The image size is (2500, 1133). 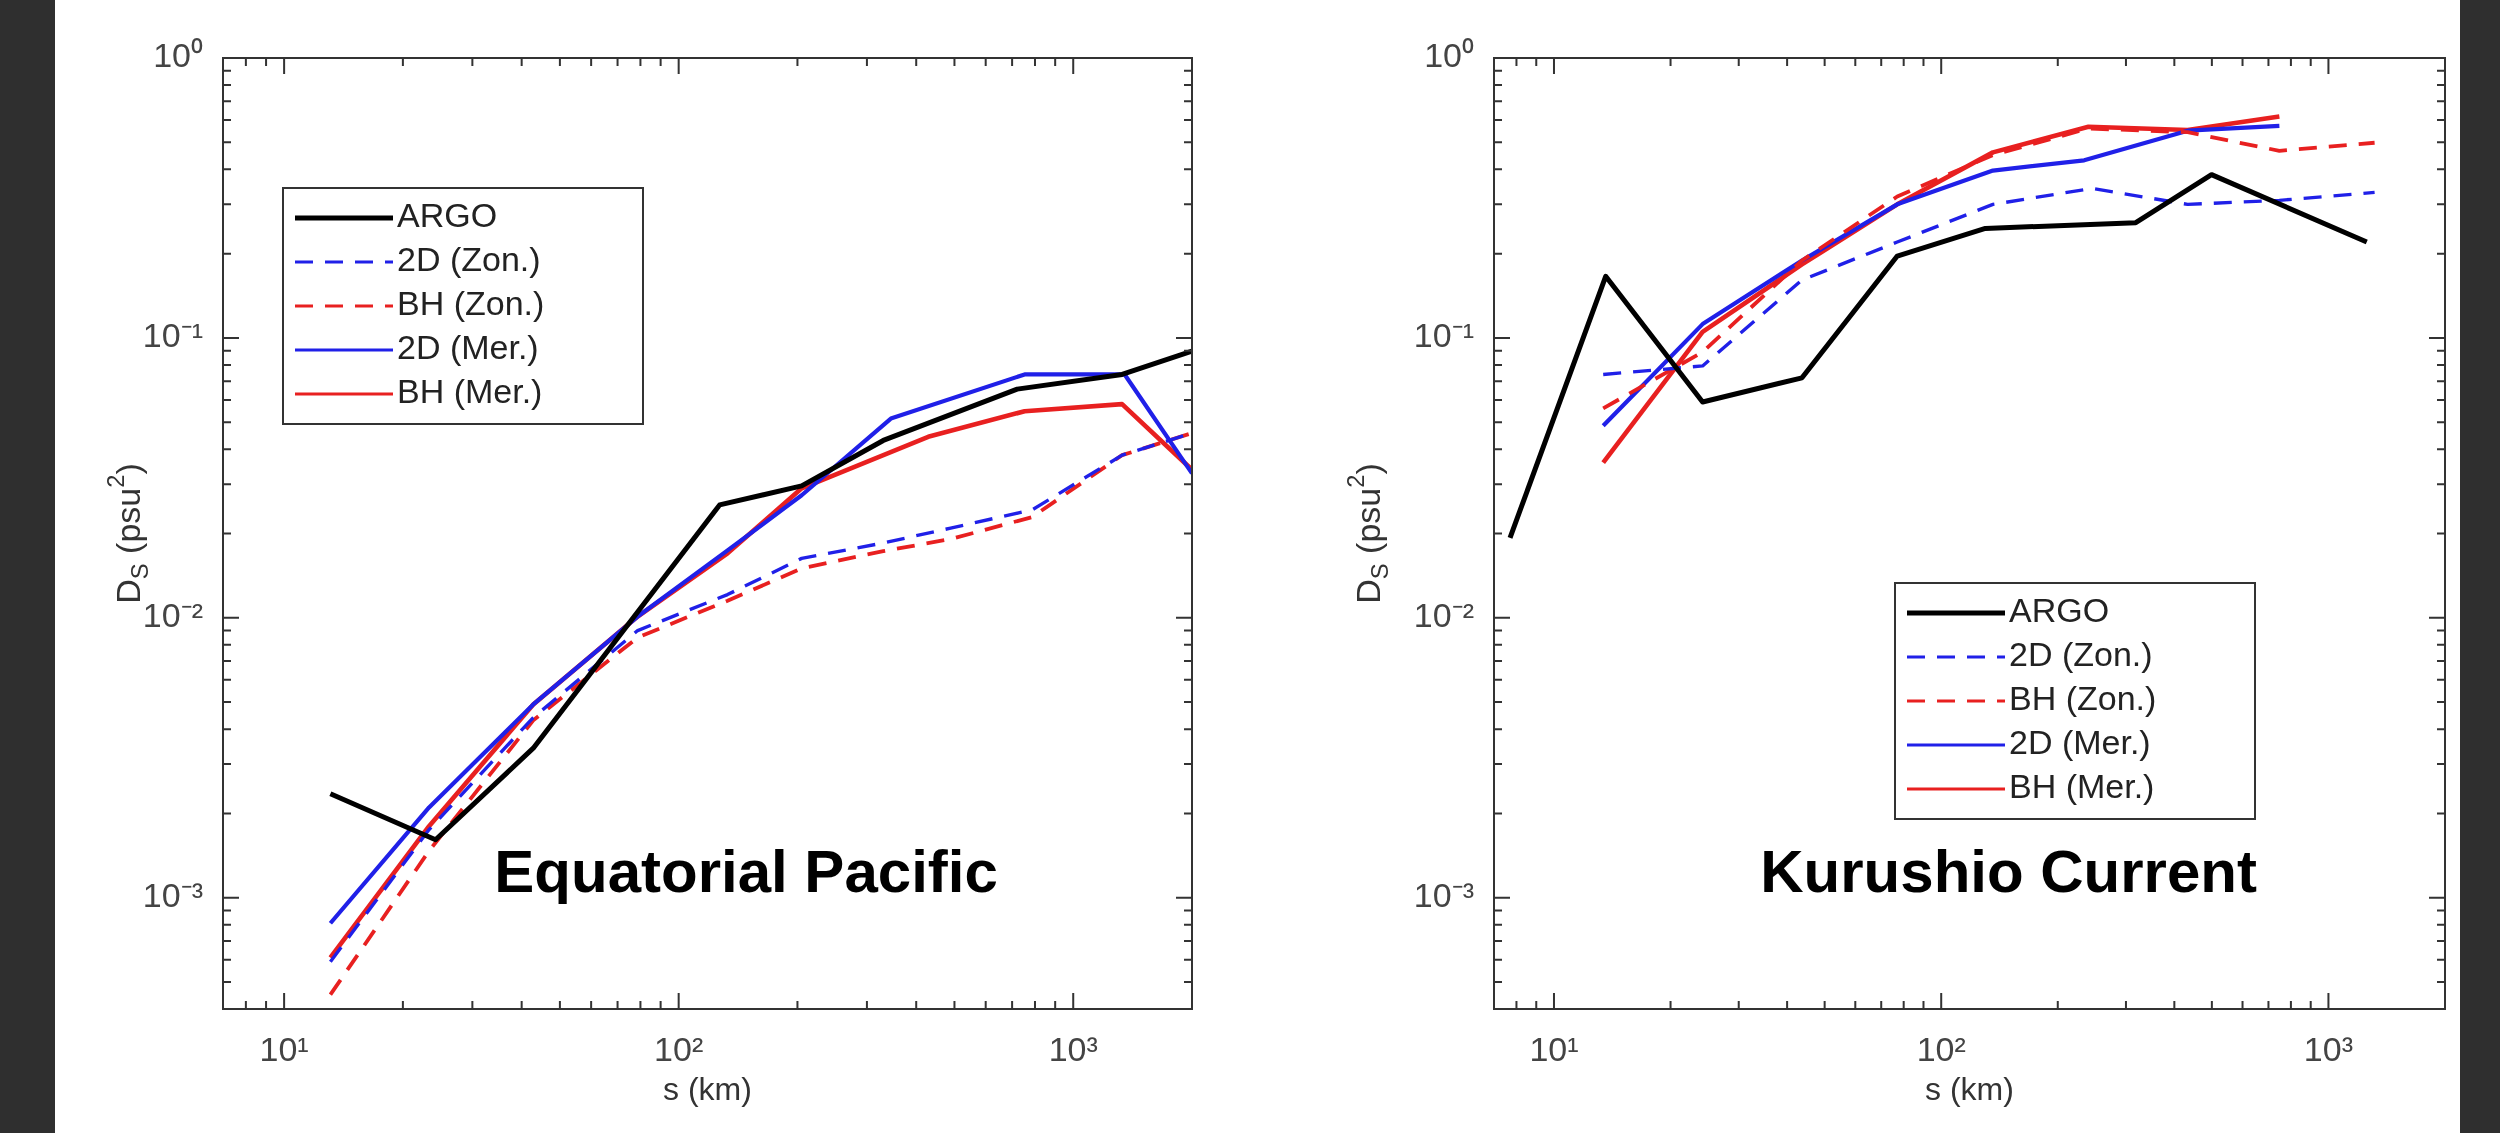 What do you see at coordinates (1443, 615) in the screenshot?
I see `y-tick-label: 10⁻²` at bounding box center [1443, 615].